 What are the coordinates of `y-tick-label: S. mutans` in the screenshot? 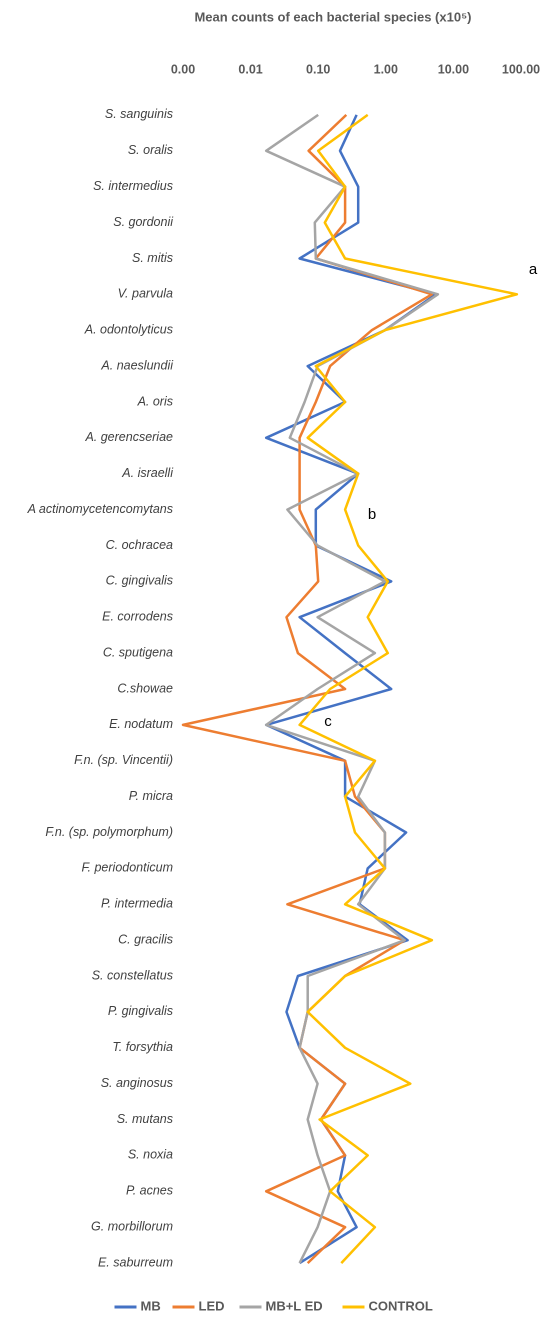 It's located at (145, 1119).